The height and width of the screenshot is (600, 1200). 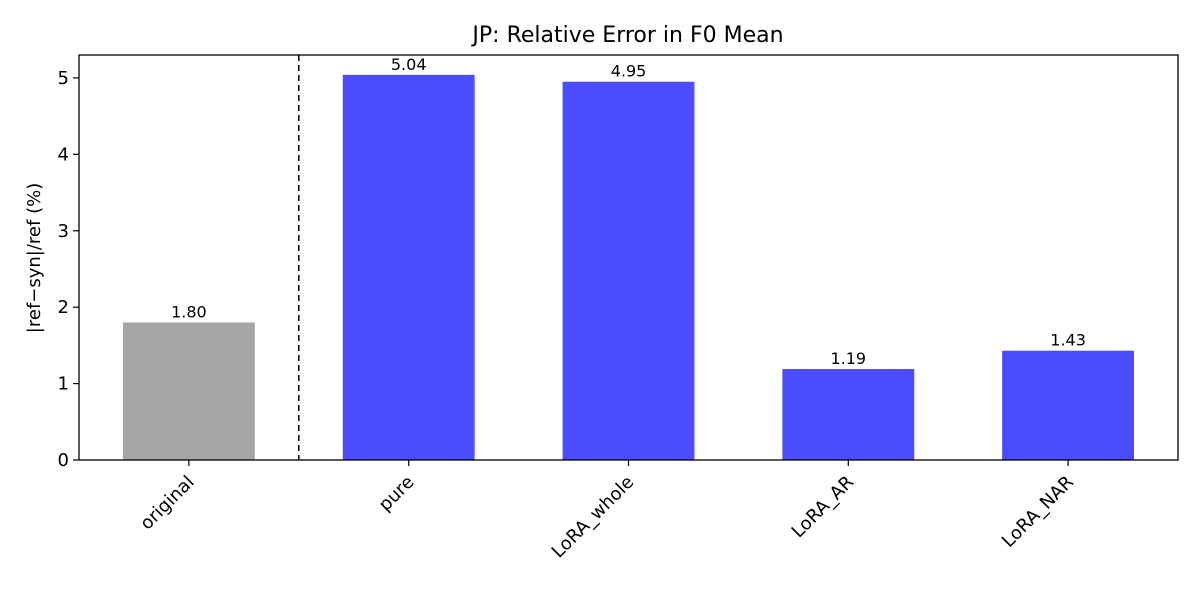 I want to click on chart-title: JP: Relative Error in F0 Mean, so click(x=626, y=35).